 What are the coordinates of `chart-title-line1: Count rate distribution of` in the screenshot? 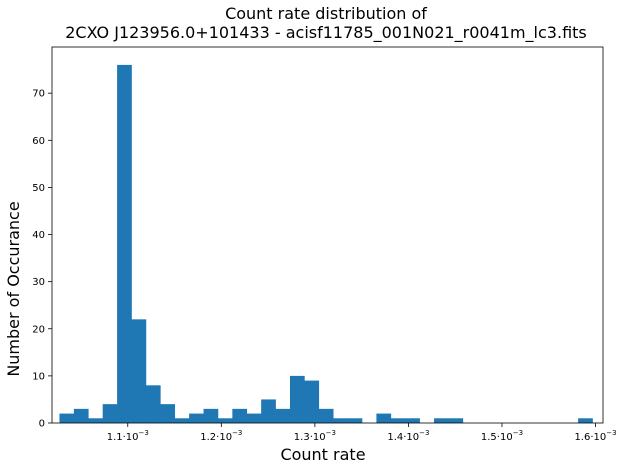 It's located at (326, 13).